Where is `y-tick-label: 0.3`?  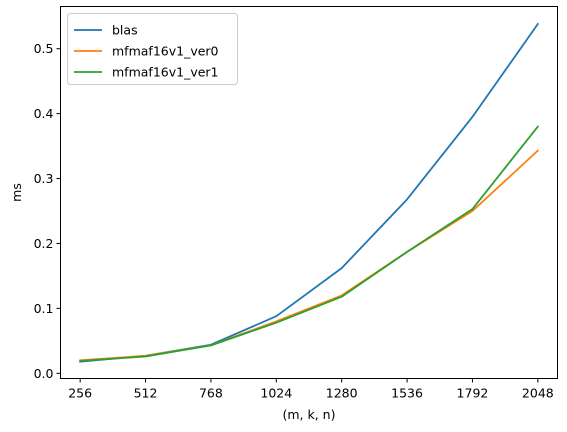
y-tick-label: 0.3 is located at coordinates (44, 178).